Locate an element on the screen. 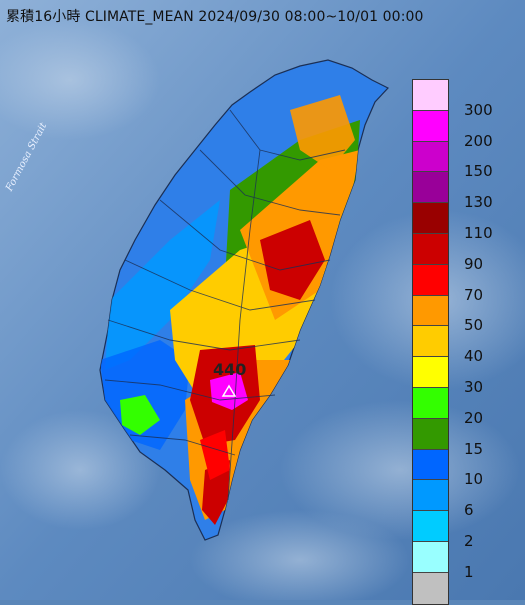 This screenshot has height=605, width=525. legend-label: 70 is located at coordinates (474, 294).